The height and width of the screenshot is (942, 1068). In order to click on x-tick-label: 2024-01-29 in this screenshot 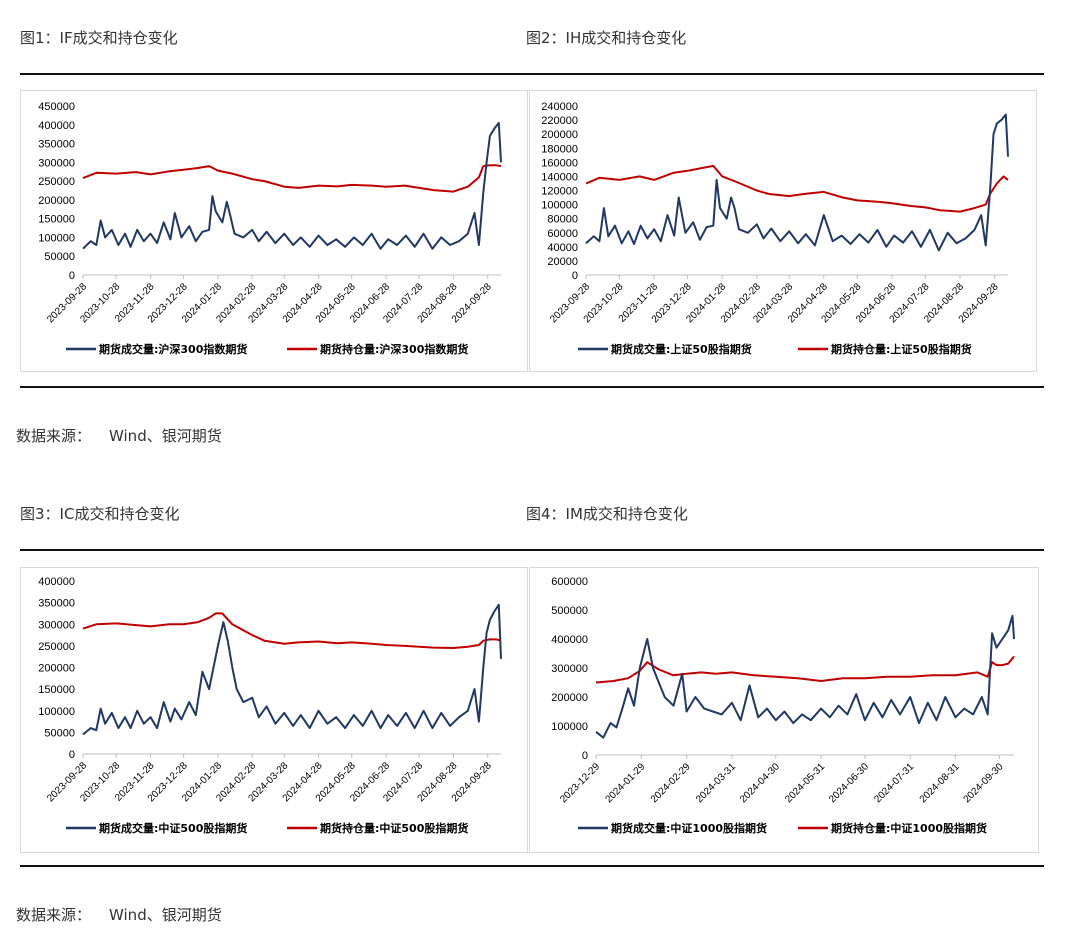, I will do `click(625, 783)`.